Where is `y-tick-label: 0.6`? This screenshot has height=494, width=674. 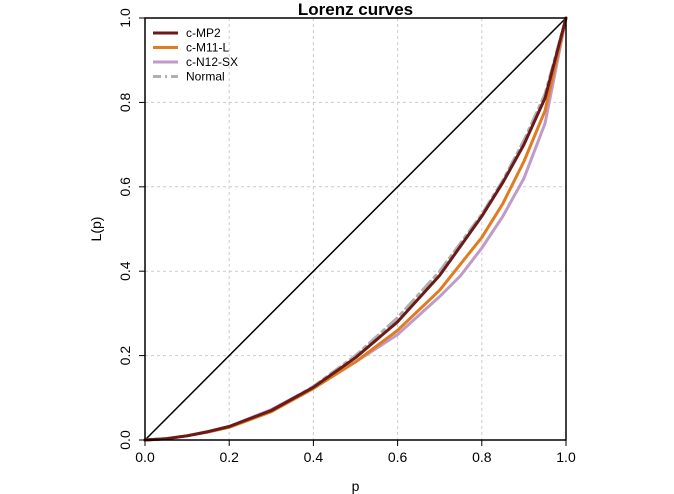 y-tick-label: 0.6 is located at coordinates (125, 187).